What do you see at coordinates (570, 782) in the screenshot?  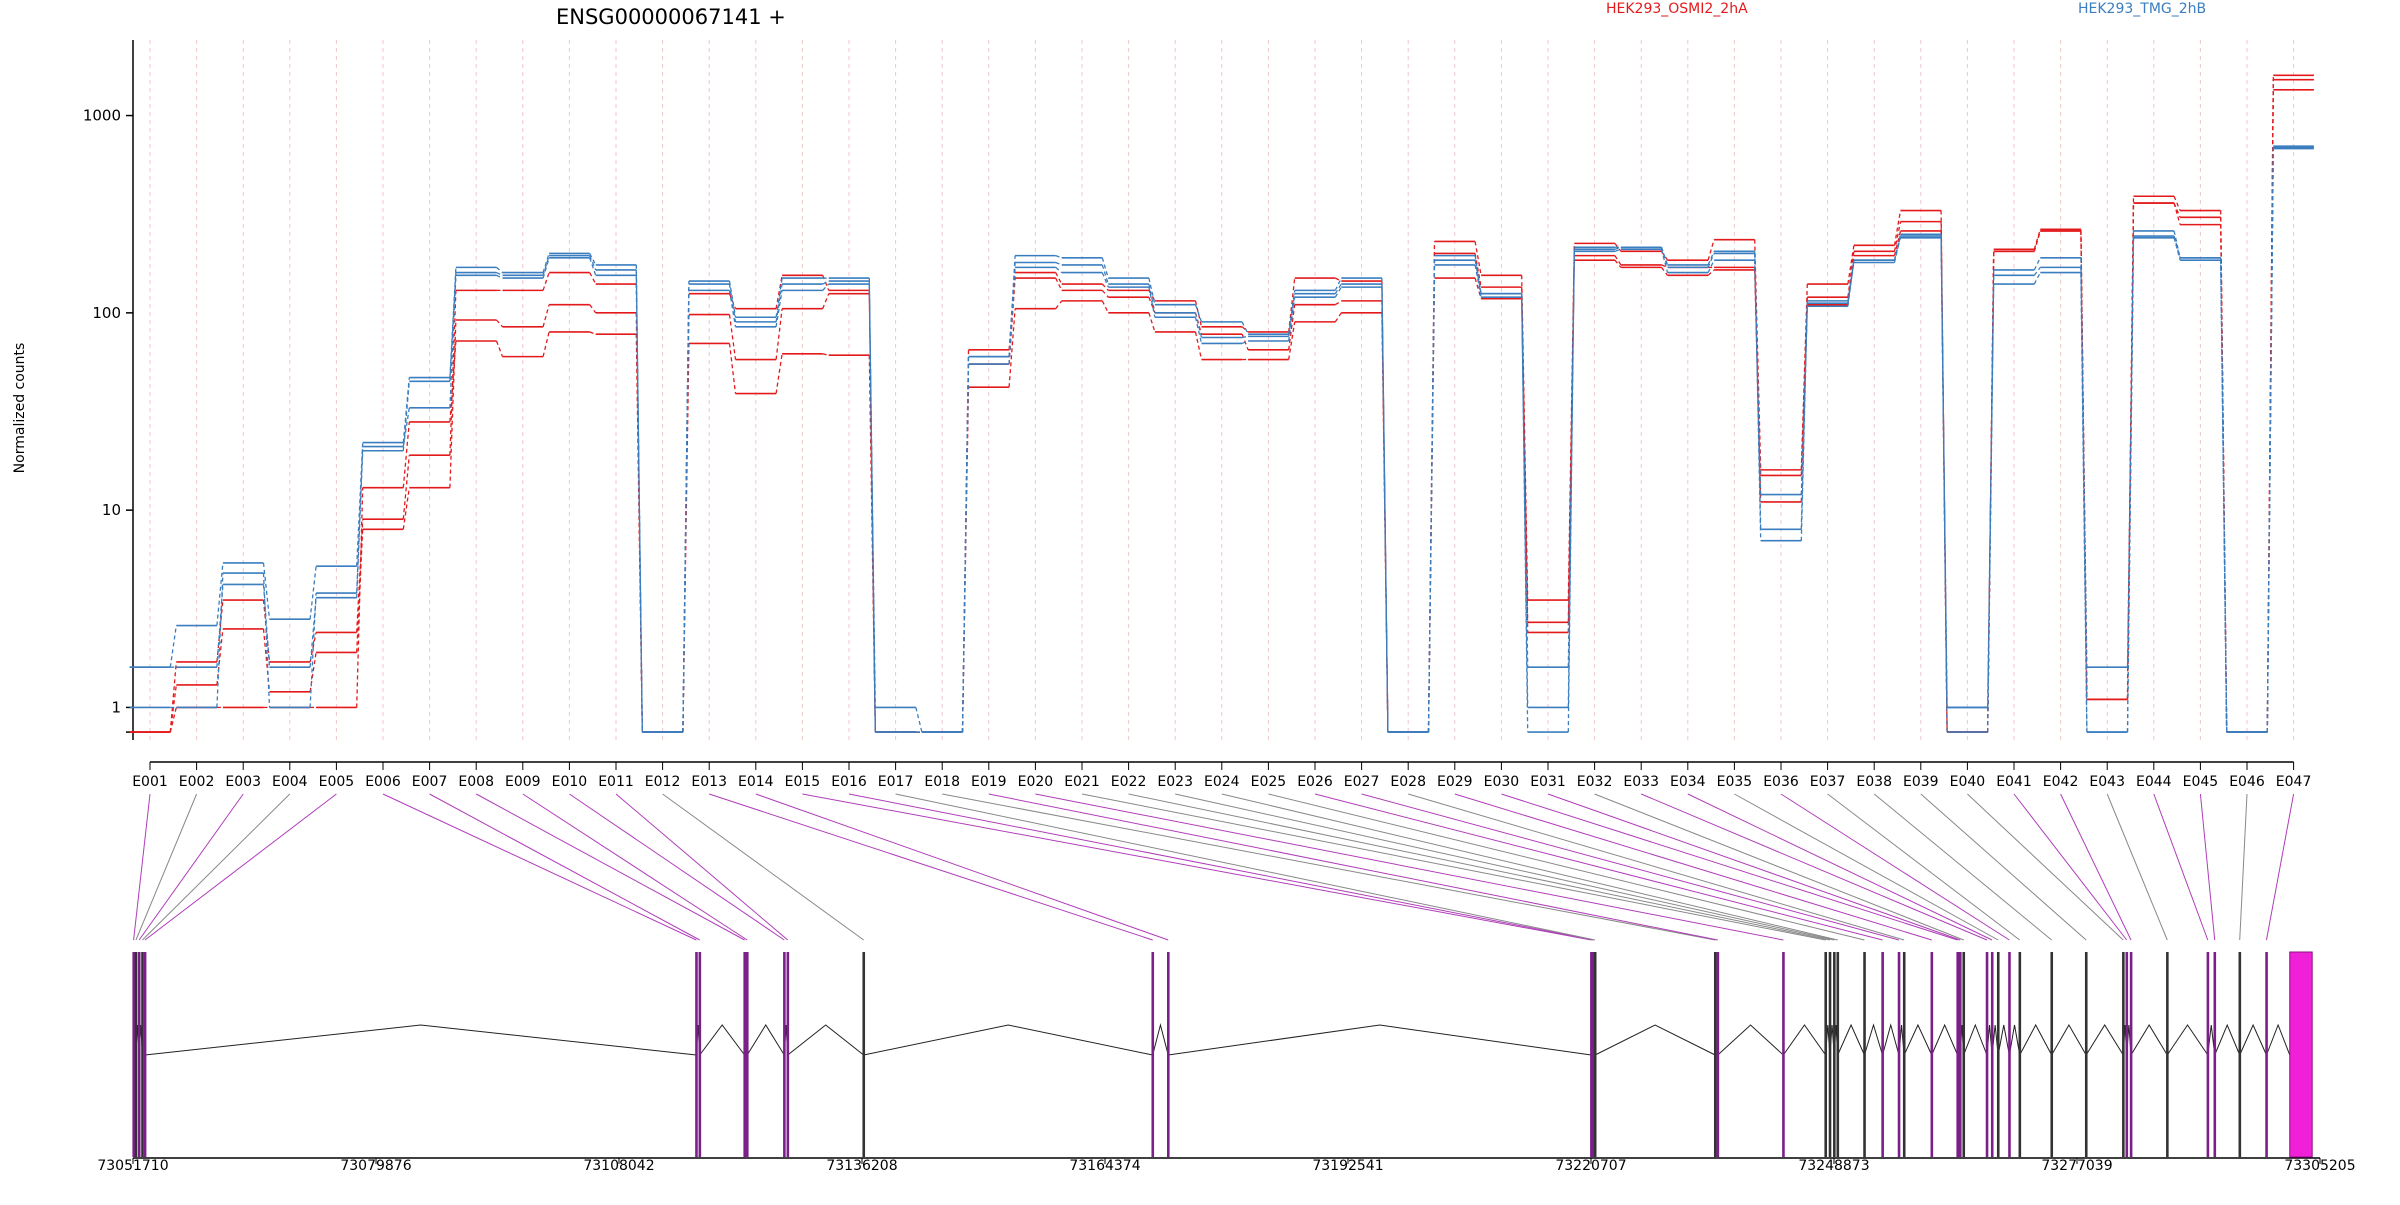 I see `x-tick-label: E010` at bounding box center [570, 782].